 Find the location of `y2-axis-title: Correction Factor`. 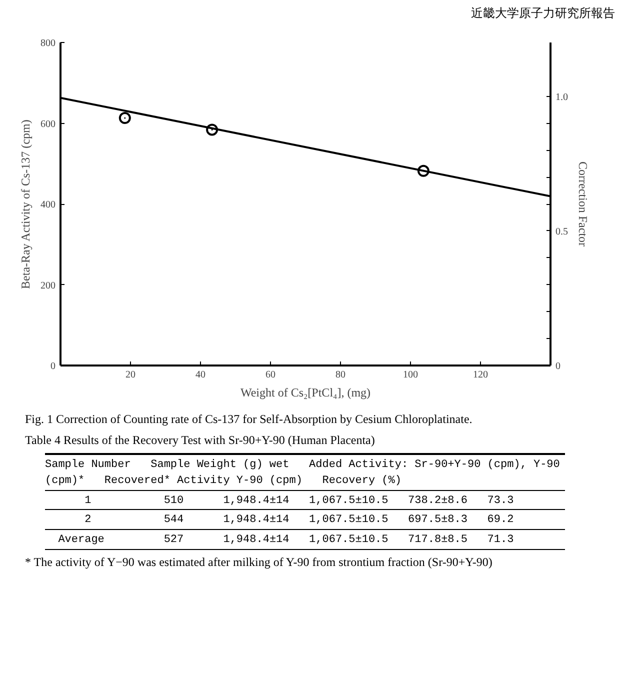

y2-axis-title: Correction Factor is located at coordinates (583, 204).